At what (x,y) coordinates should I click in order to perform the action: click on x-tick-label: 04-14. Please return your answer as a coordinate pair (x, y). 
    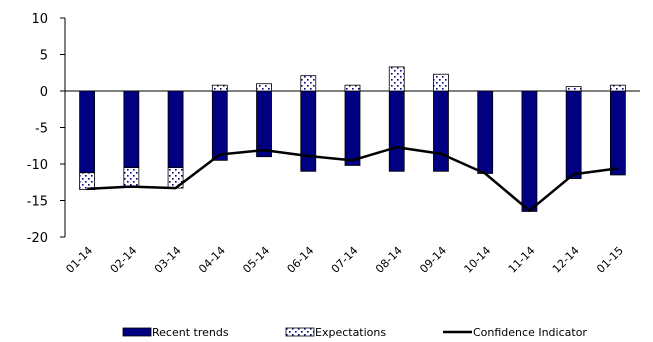
    Looking at the image, I should click on (212, 260).